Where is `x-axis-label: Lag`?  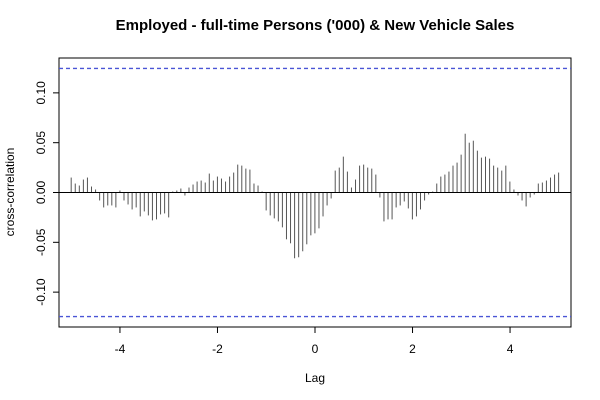 x-axis-label: Lag is located at coordinates (315, 378).